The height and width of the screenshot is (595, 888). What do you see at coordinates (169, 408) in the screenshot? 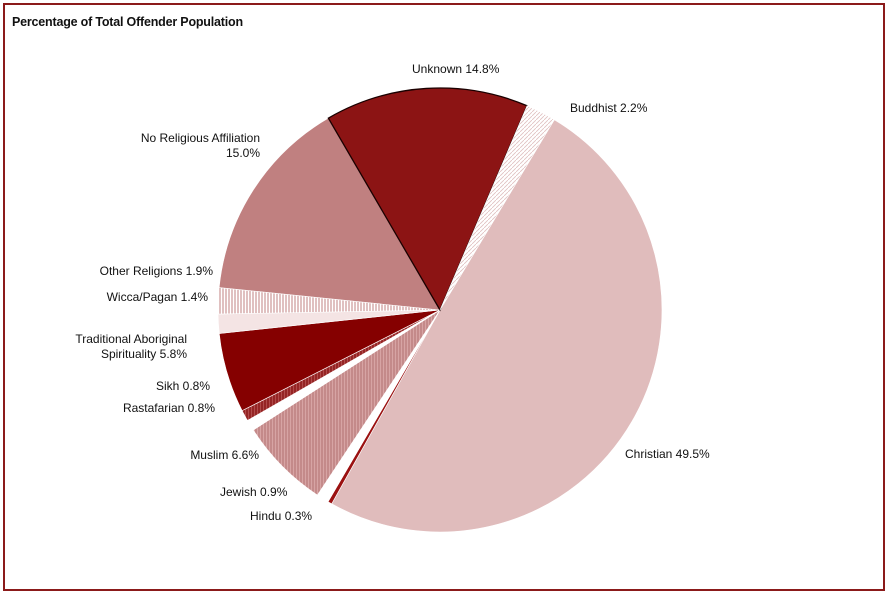
I see `slice-label-rastafarian: Rastafarian 0.8%` at bounding box center [169, 408].